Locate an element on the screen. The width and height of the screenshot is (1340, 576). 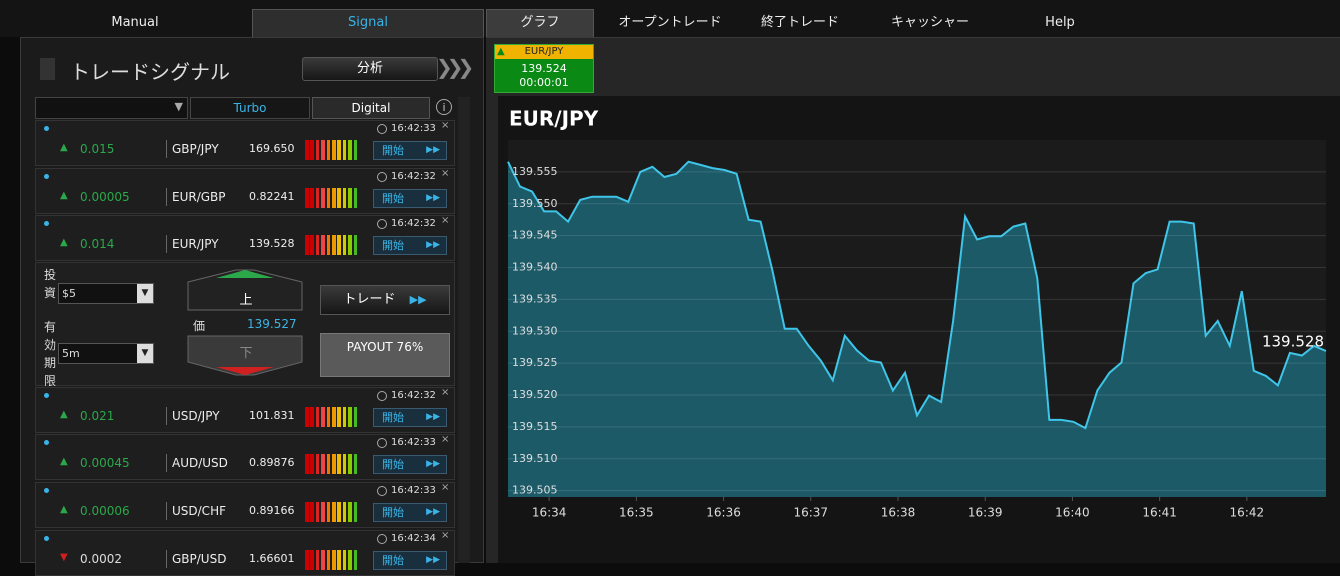
current-price-label: 139.528 is located at coordinates (1293, 342).